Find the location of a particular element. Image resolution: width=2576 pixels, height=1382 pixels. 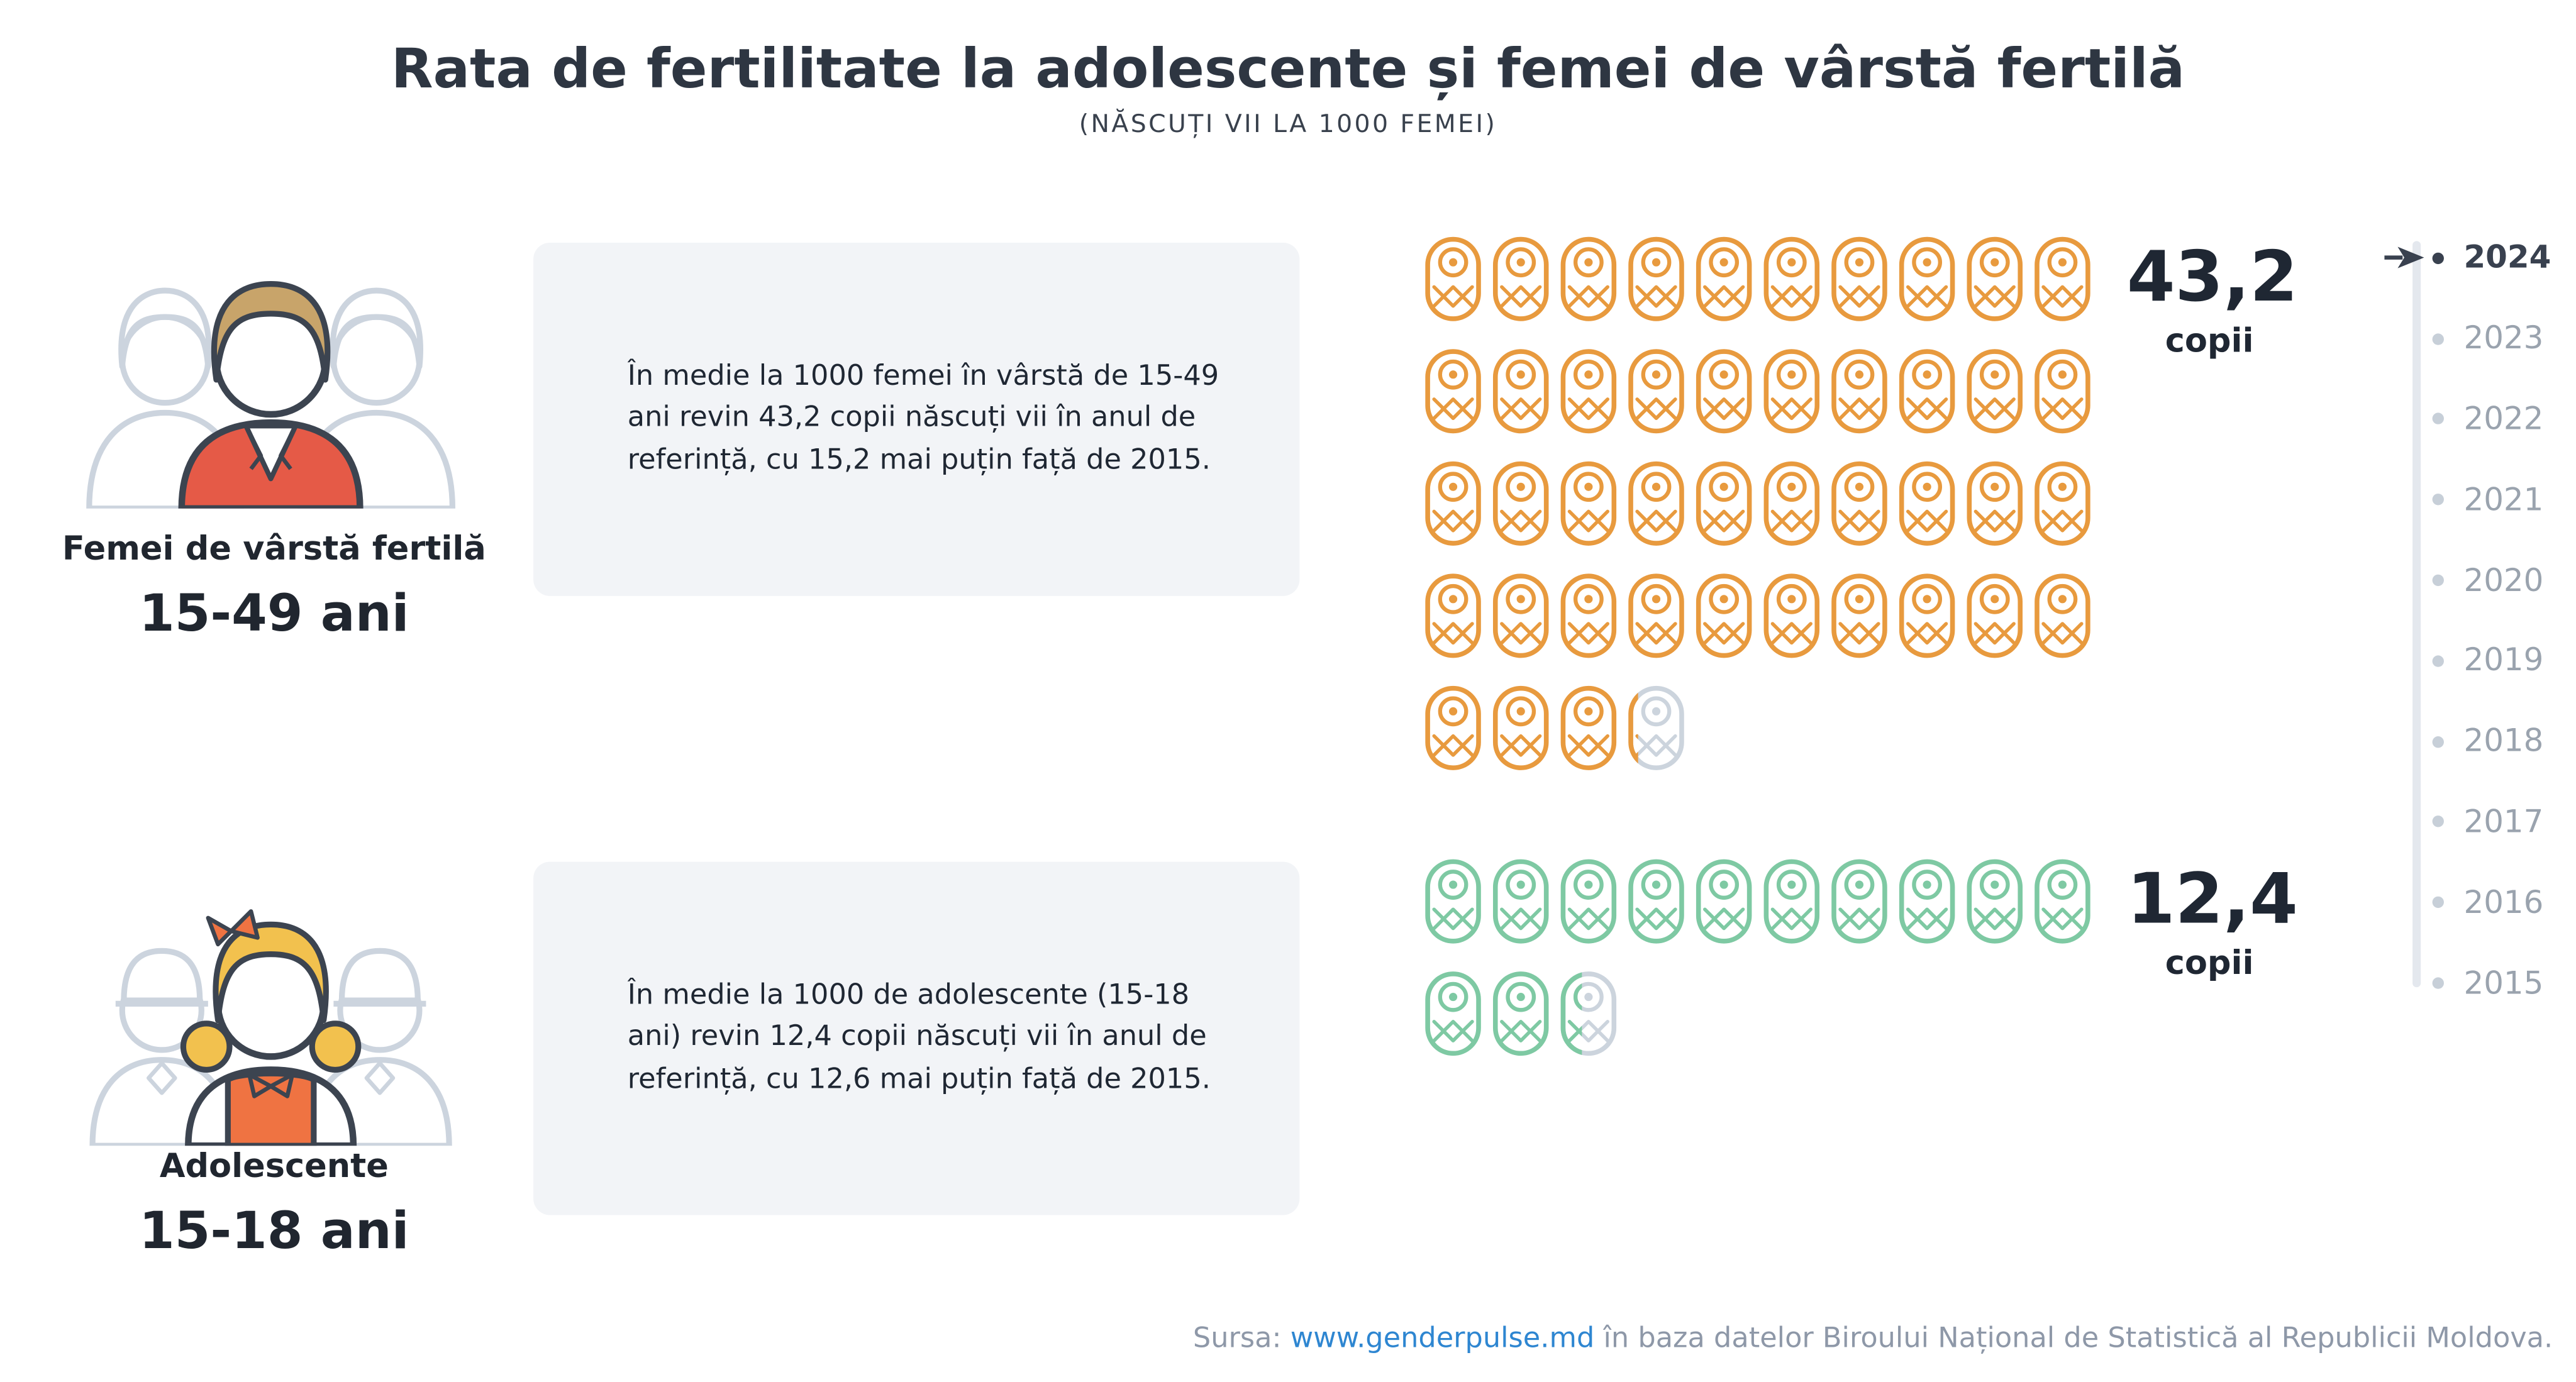

timeline-year-label: 2020 is located at coordinates (2503, 580).